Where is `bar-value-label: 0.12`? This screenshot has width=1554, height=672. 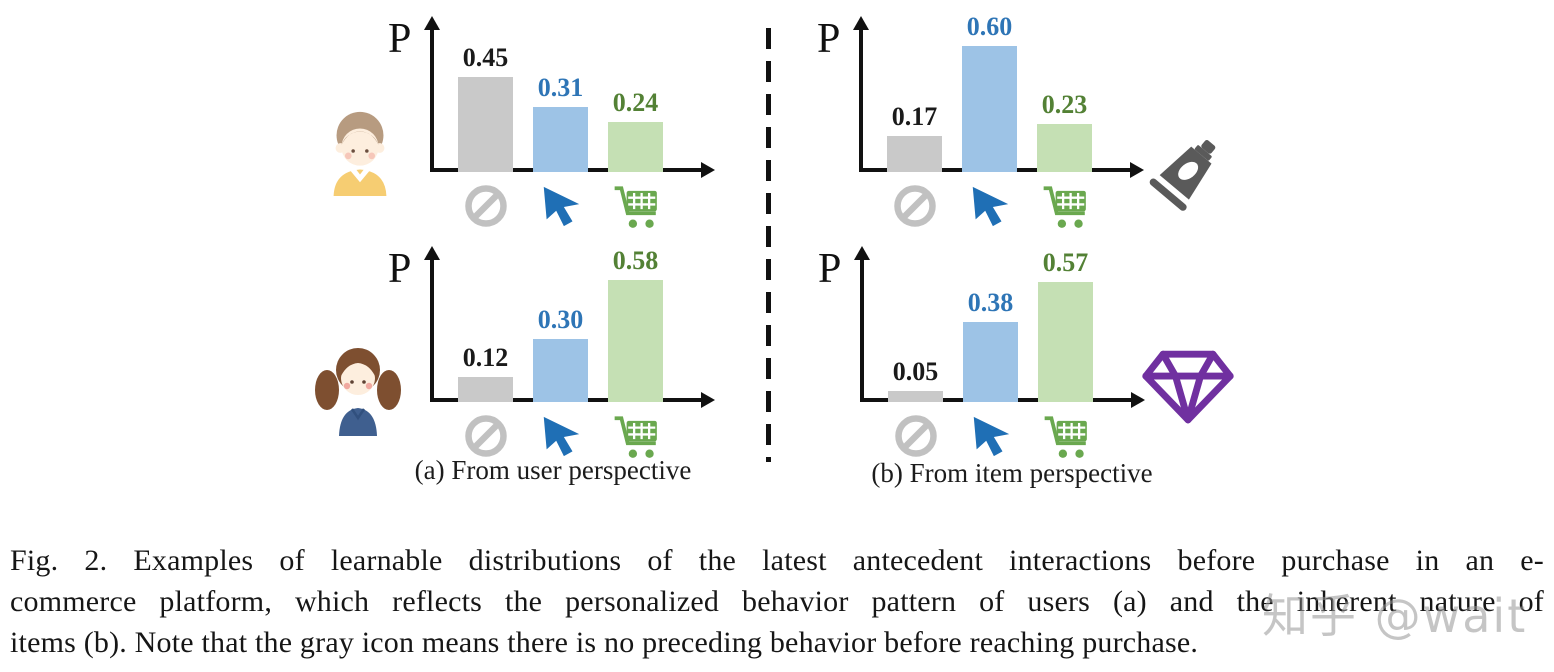
bar-value-label: 0.12 is located at coordinates (485, 357).